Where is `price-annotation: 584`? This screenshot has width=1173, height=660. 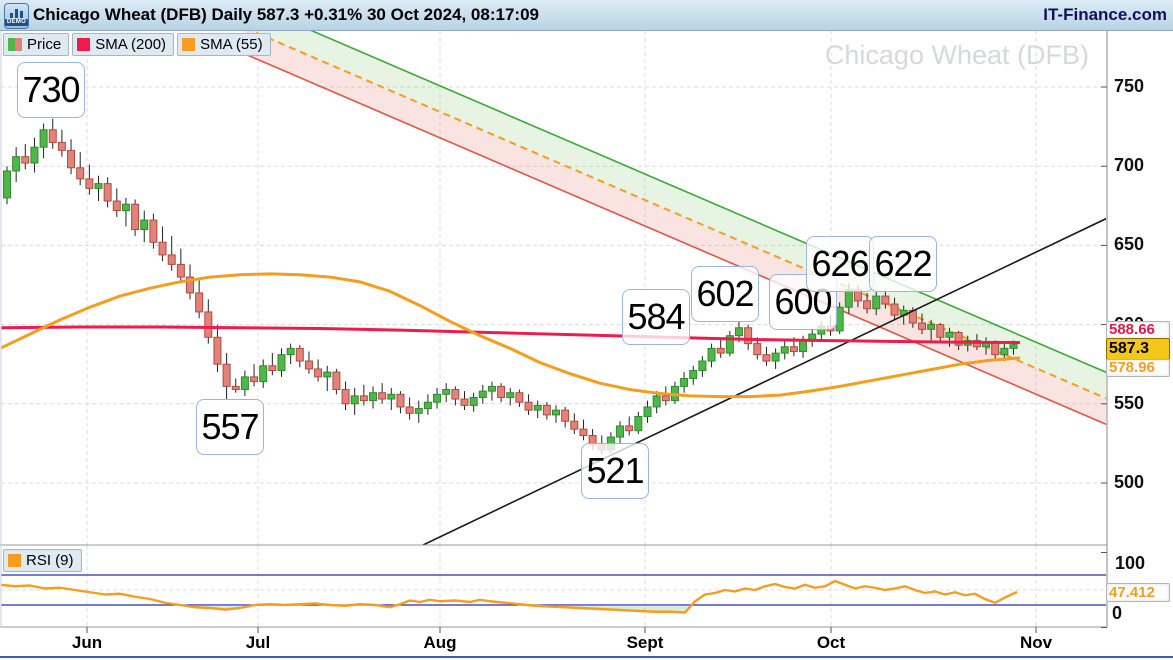 price-annotation: 584 is located at coordinates (656, 317).